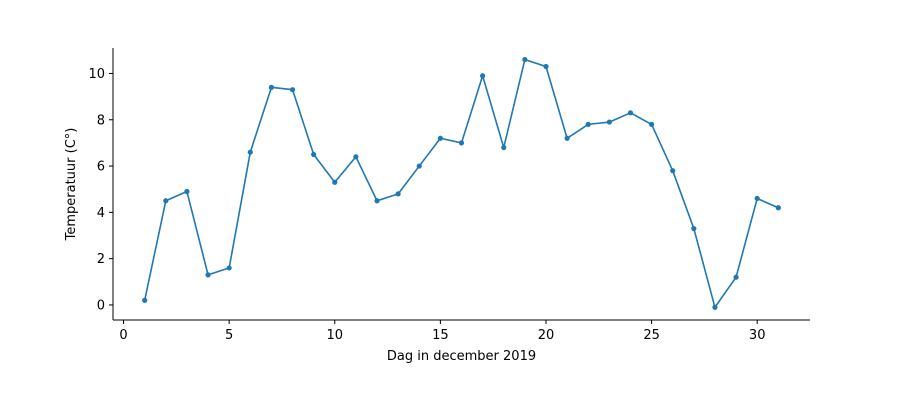 The image size is (900, 405). Describe the element at coordinates (546, 335) in the screenshot. I see `x-tick-label: 20` at that location.